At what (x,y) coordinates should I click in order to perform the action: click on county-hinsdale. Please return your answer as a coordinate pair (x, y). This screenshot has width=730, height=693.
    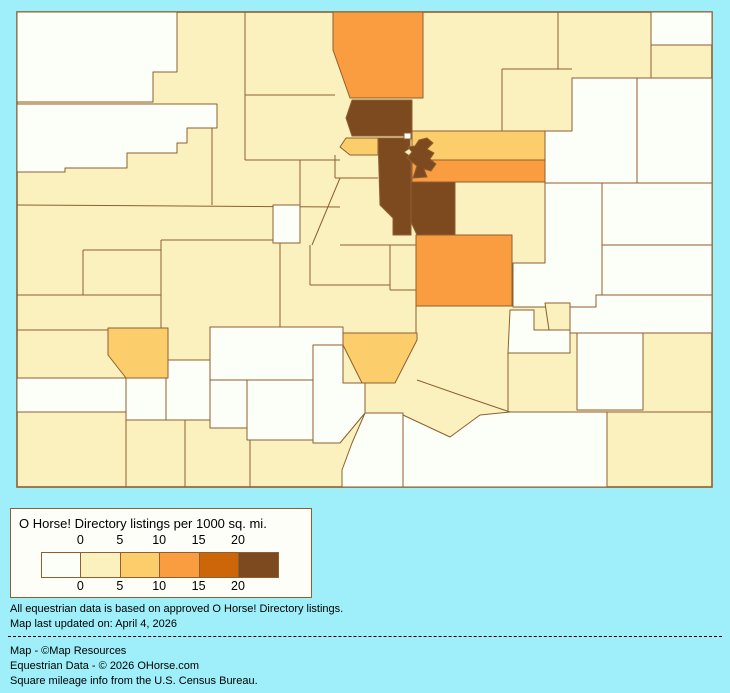
    Looking at the image, I should click on (188, 390).